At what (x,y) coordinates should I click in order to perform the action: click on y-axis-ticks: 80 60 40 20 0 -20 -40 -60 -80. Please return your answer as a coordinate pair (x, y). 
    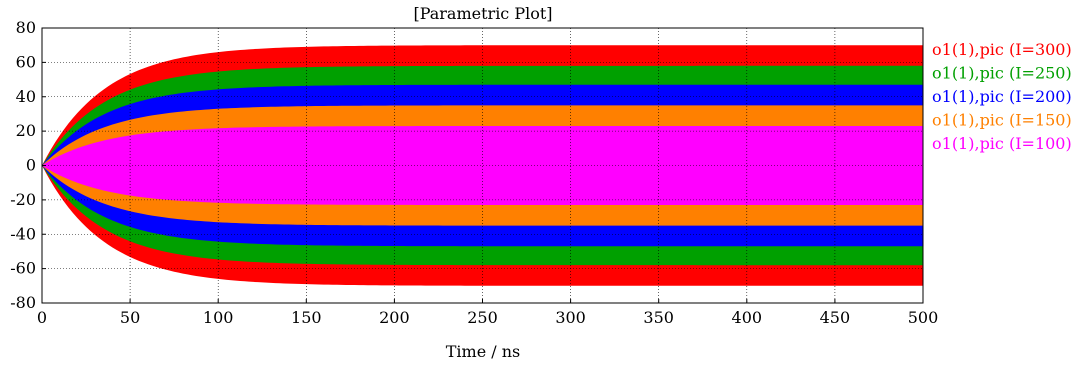
    Looking at the image, I should click on (28, 165).